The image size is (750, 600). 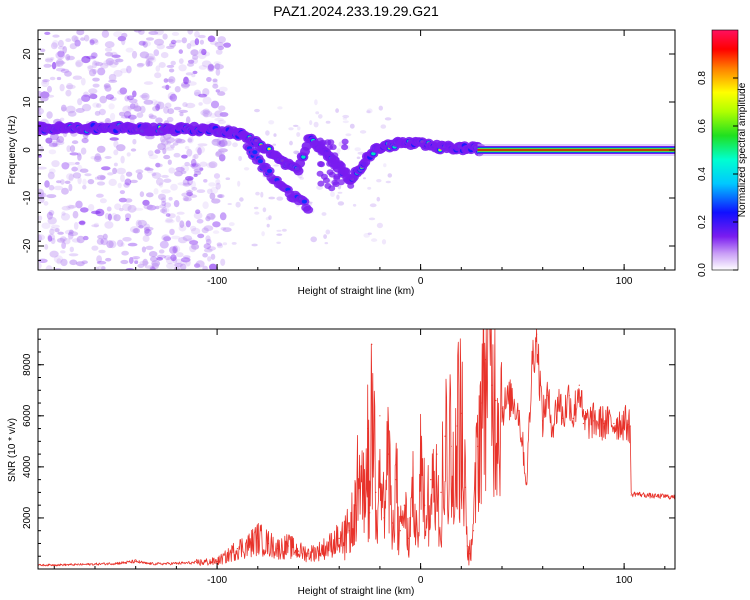 I want to click on spectrogram-secondary-track, so click(x=278, y=178).